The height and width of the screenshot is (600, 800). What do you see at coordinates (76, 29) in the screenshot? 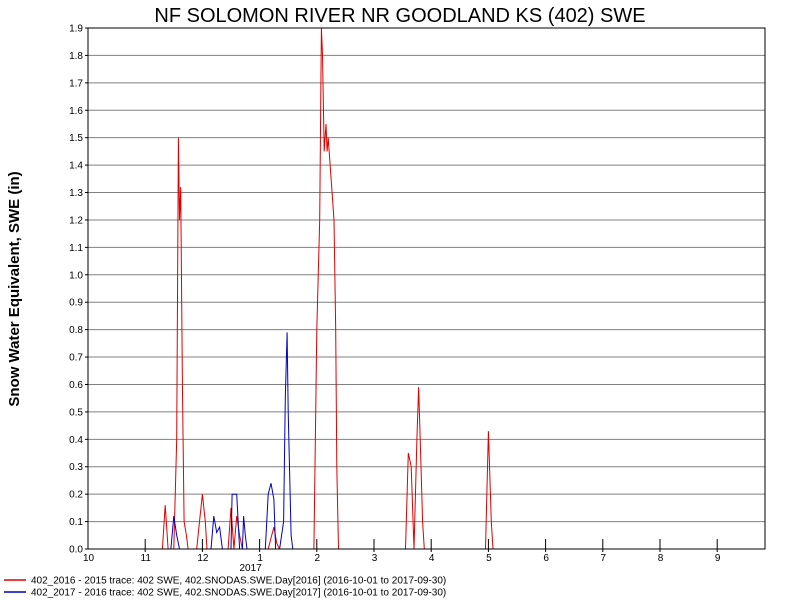
I see `y-tick-label: 1.9` at bounding box center [76, 29].